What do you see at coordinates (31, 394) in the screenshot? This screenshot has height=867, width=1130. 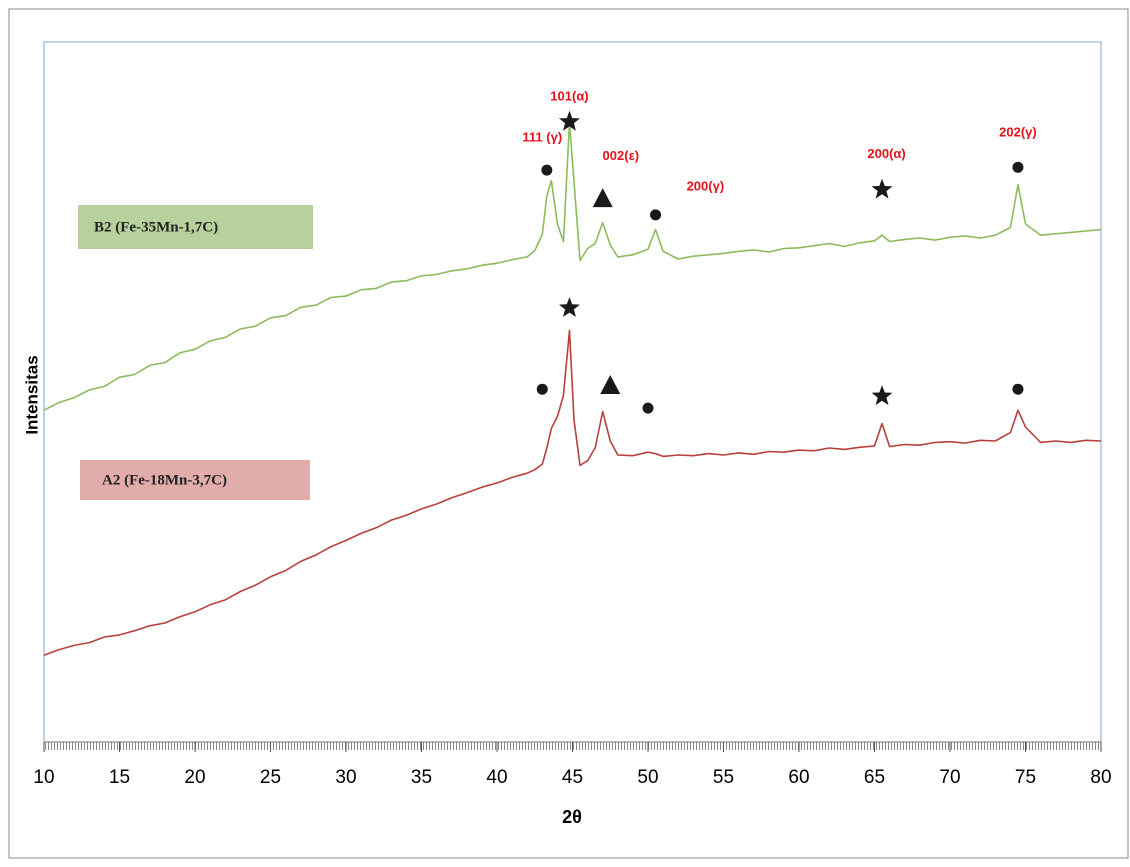 I see `y-axis-label: Intensitas` at bounding box center [31, 394].